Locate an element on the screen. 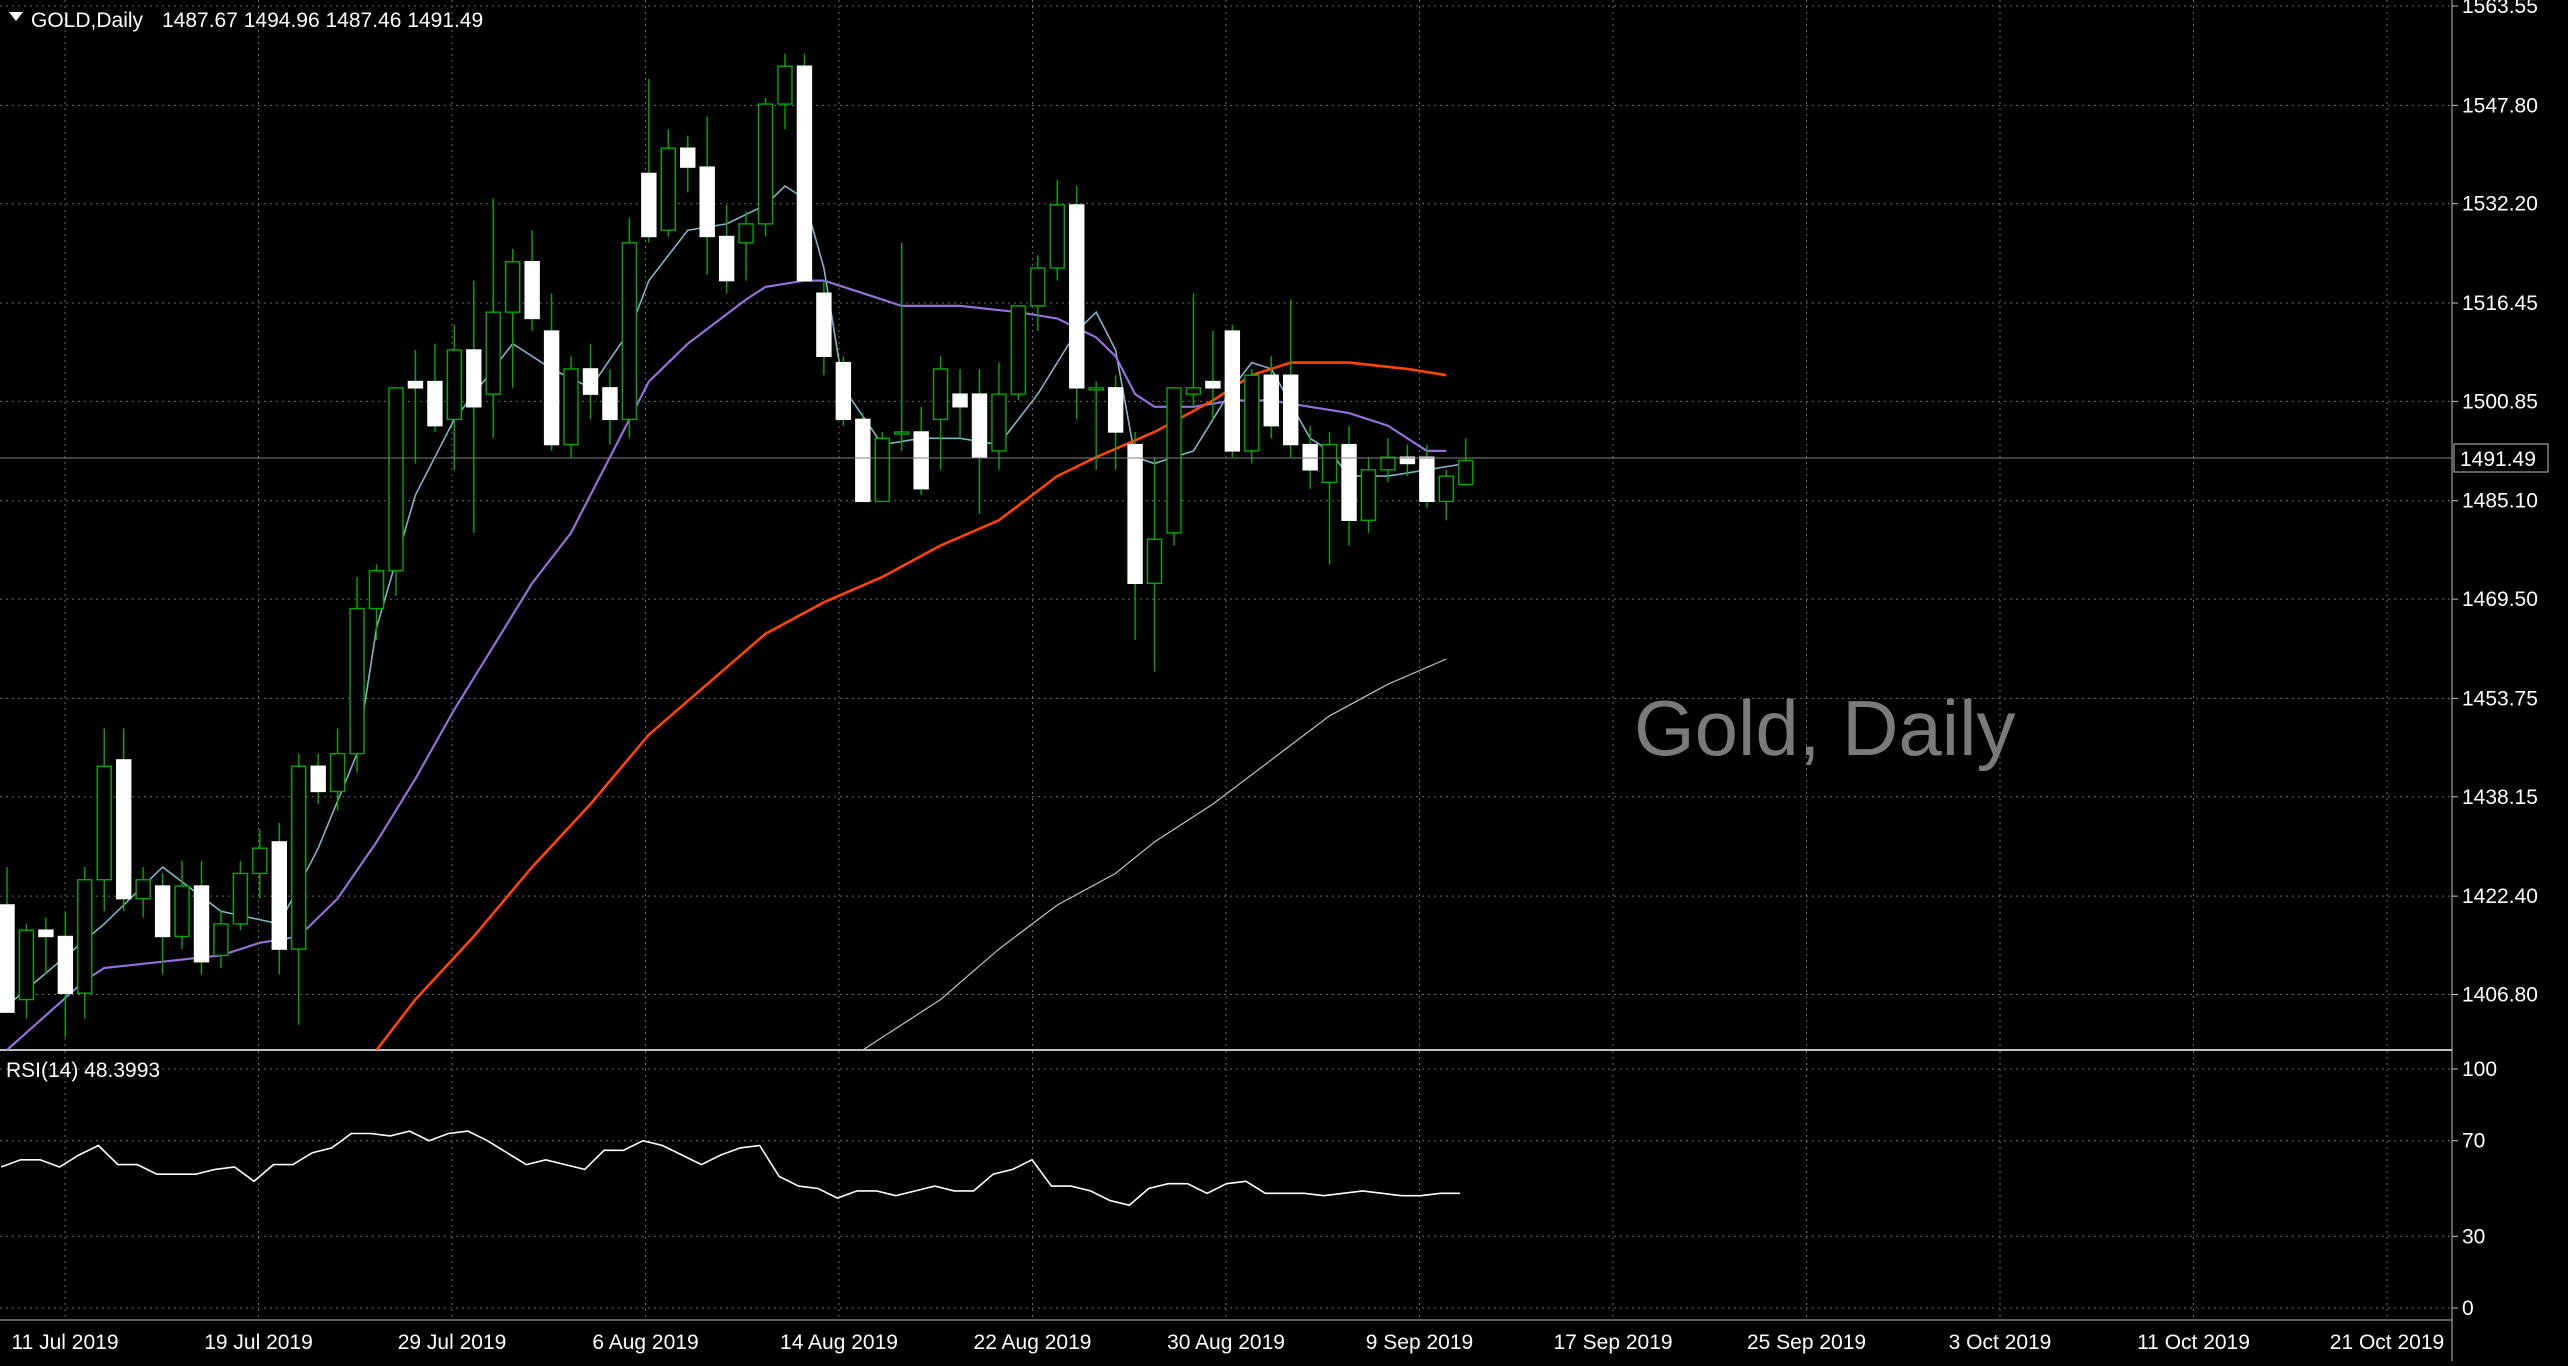  symbol-label: GOLD,Daily is located at coordinates (87, 20).